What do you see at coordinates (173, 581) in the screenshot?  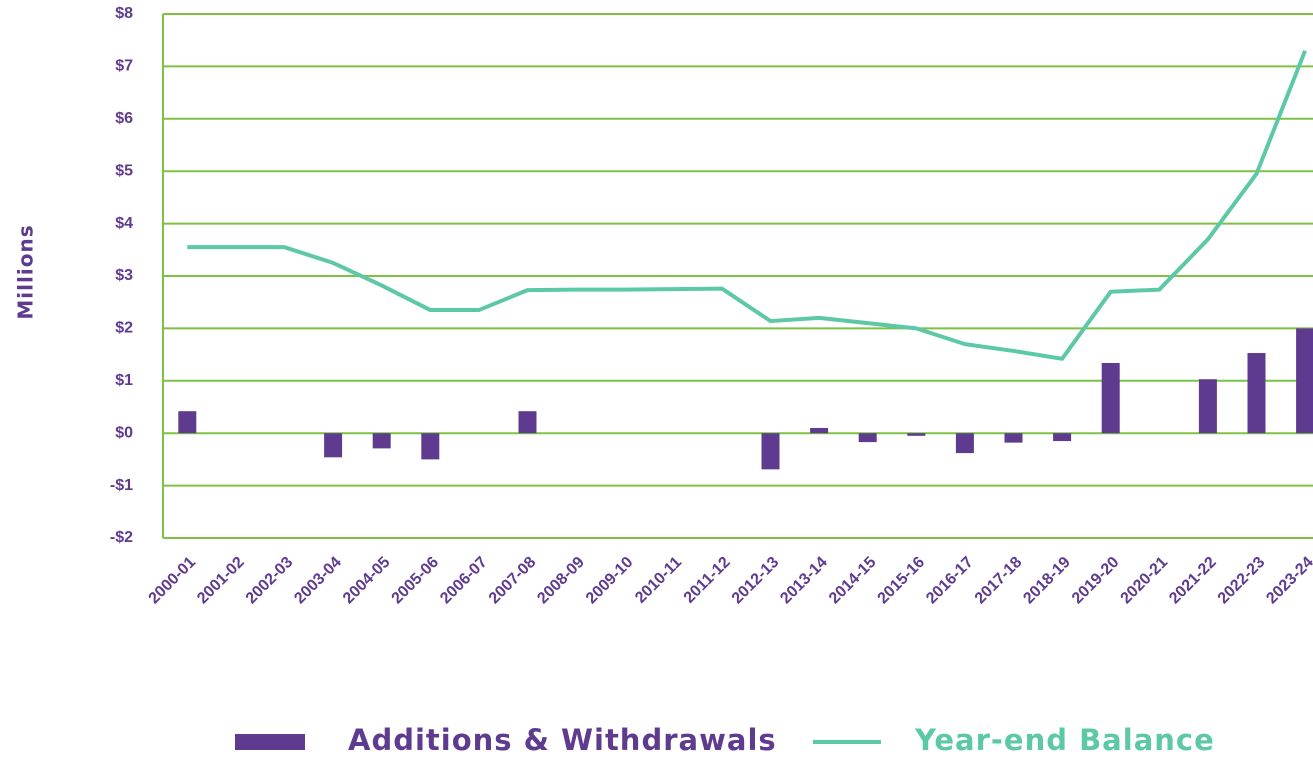 I see `x-tick-label: 2000-01` at bounding box center [173, 581].